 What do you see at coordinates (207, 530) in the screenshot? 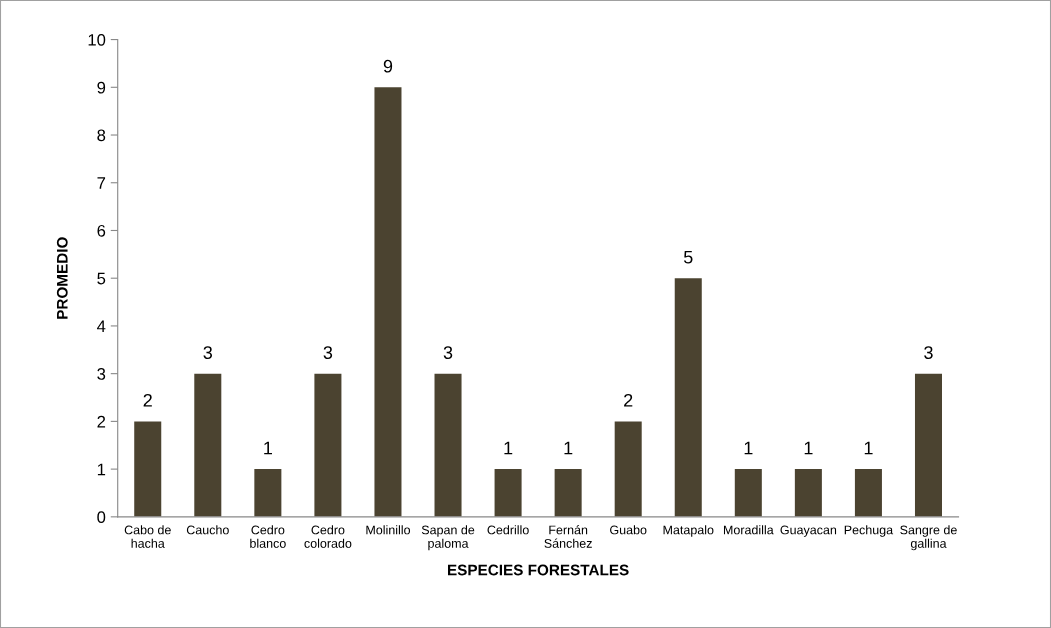
I see `x-tick-label: Caucho` at bounding box center [207, 530].